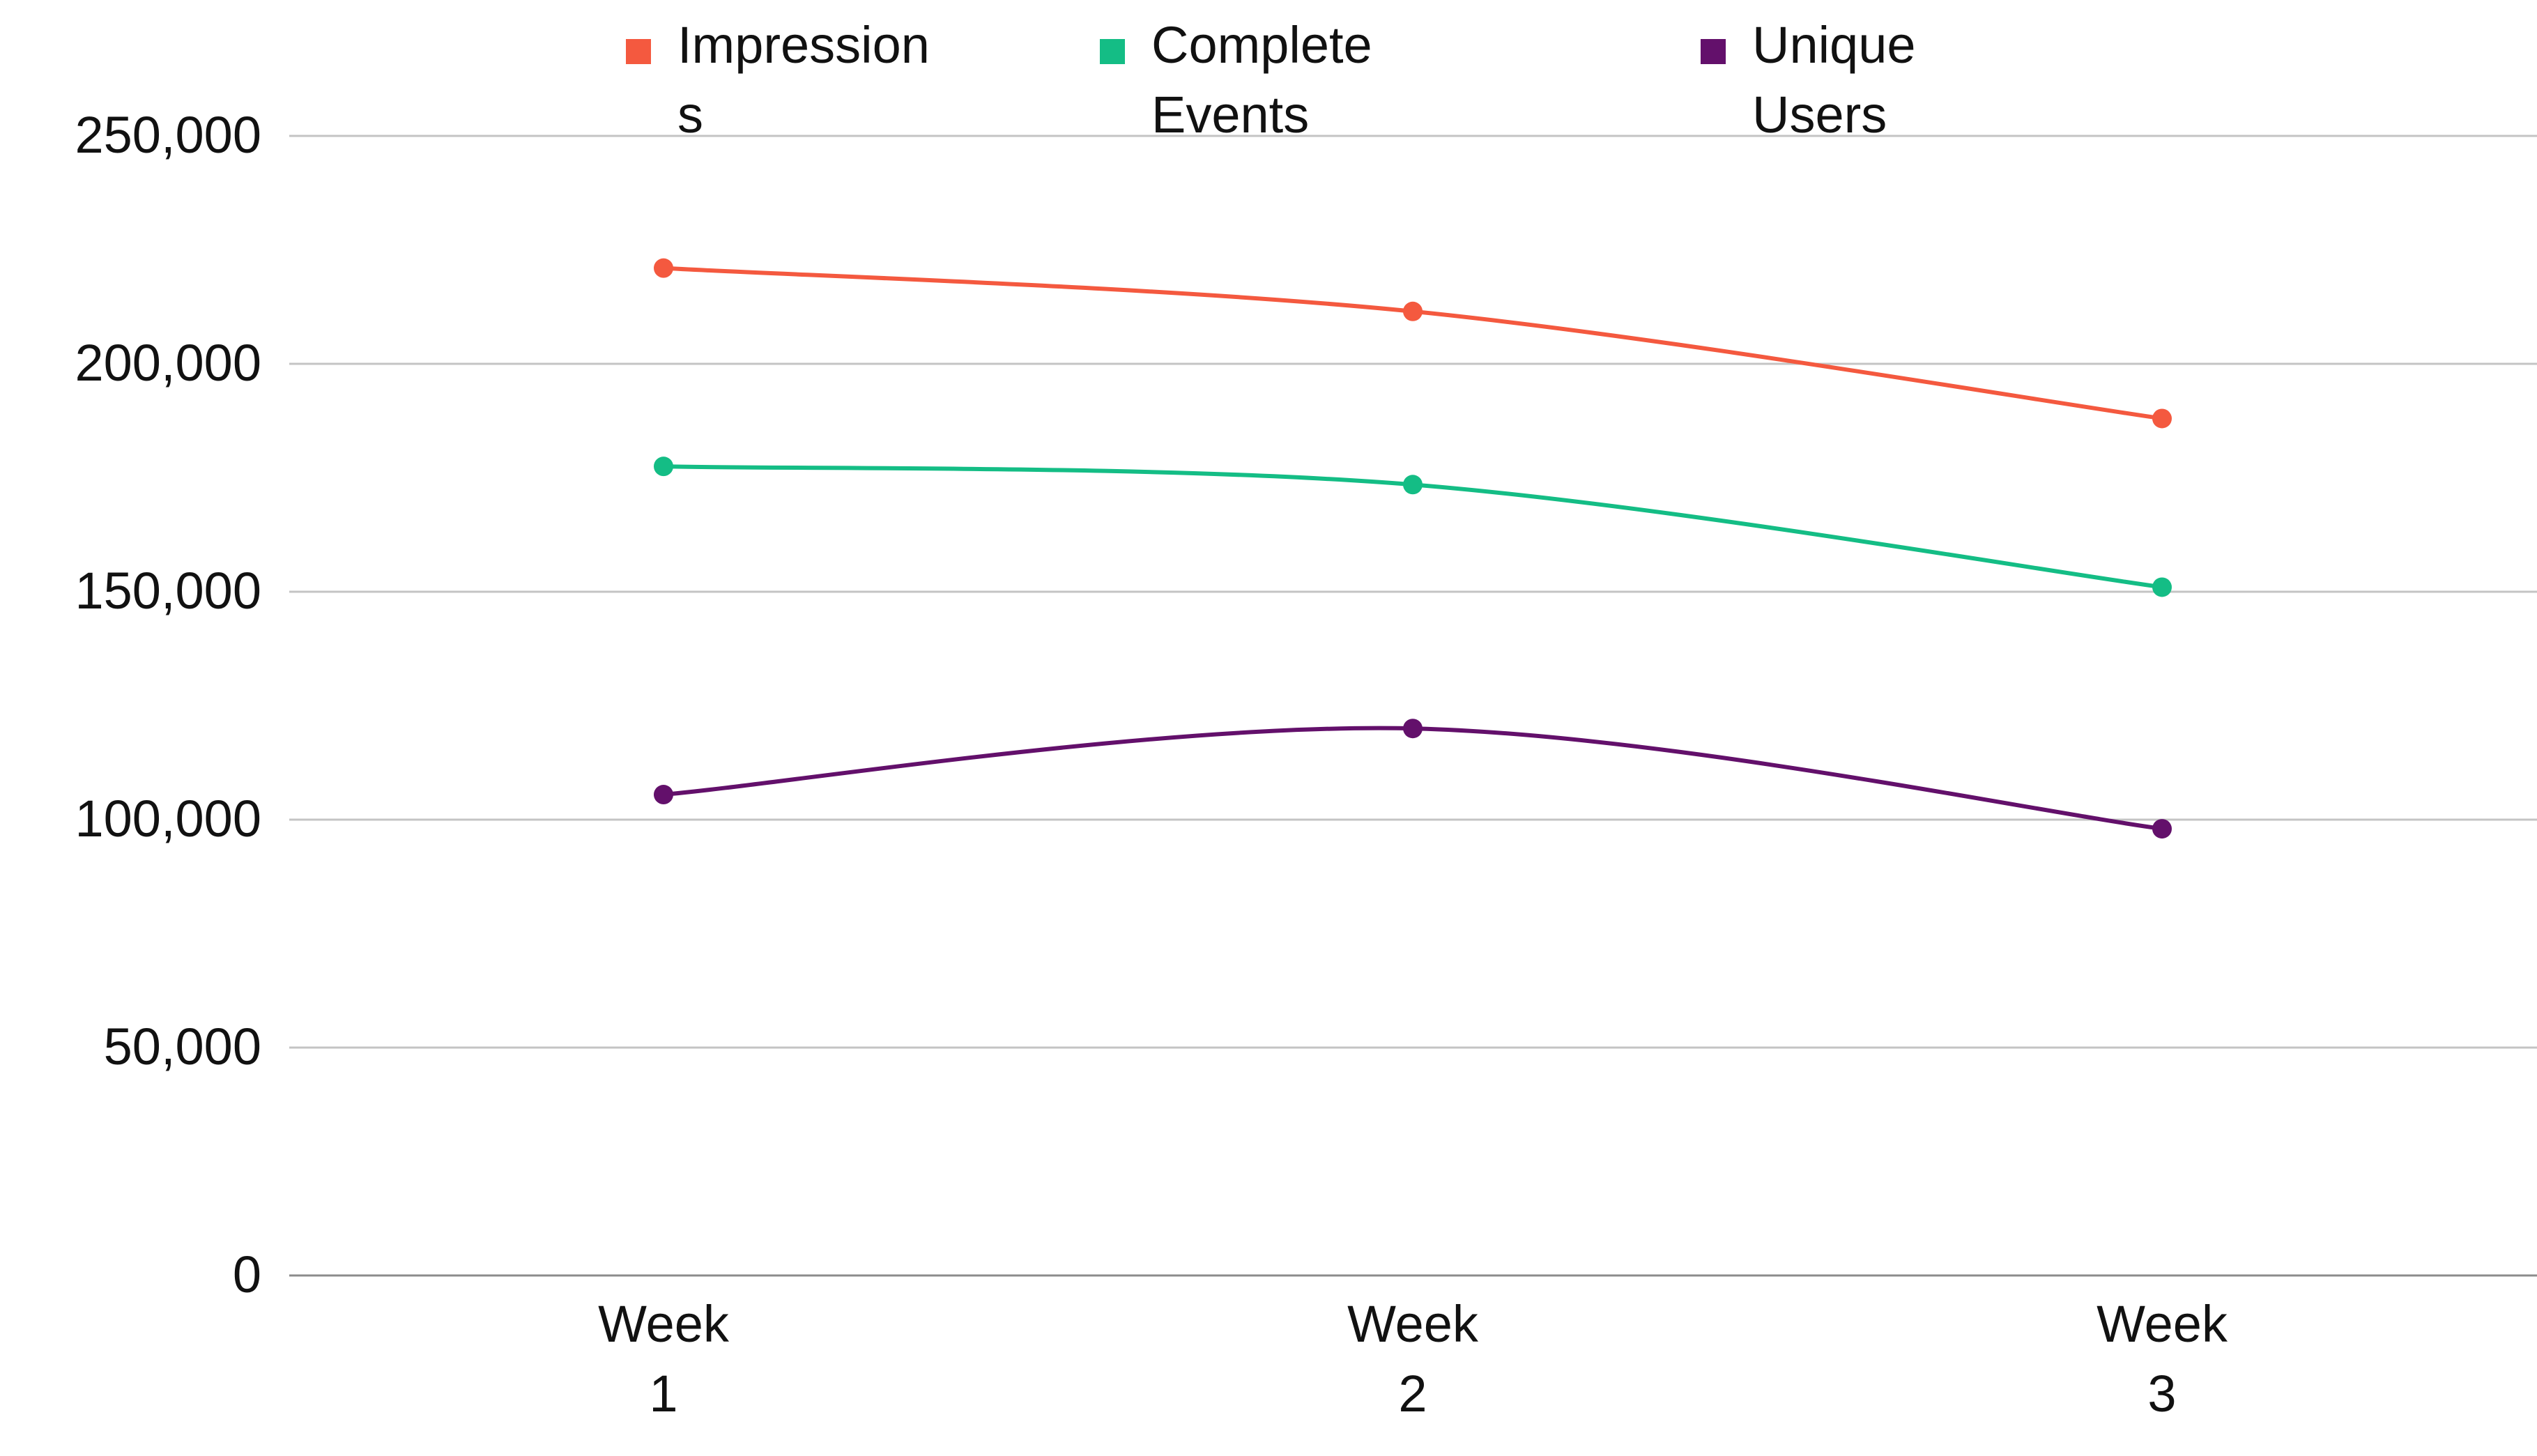  Describe the element at coordinates (803, 80) in the screenshot. I see `legend-label: Impression s` at that location.